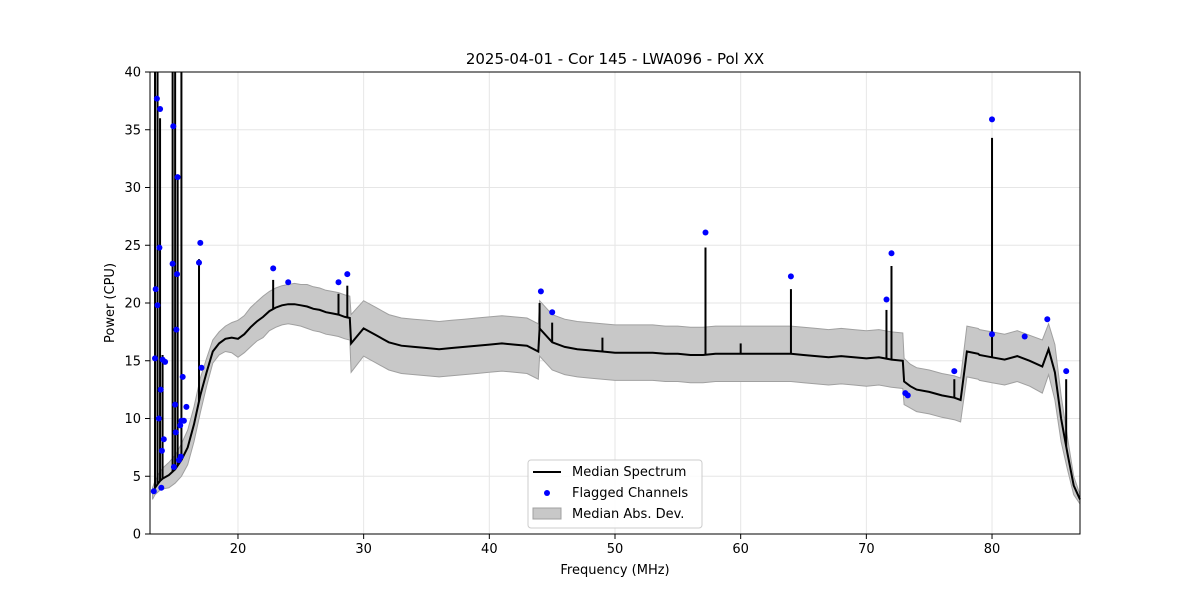  I want to click on x-tick-label: 70, so click(866, 549).